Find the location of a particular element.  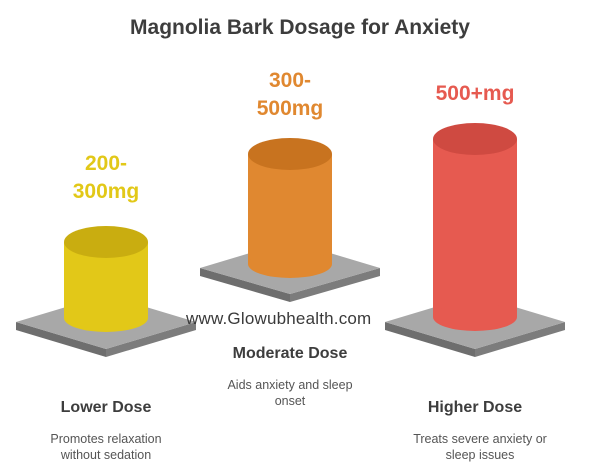

moderate-dose-platform-side-right is located at coordinates (335, 285).